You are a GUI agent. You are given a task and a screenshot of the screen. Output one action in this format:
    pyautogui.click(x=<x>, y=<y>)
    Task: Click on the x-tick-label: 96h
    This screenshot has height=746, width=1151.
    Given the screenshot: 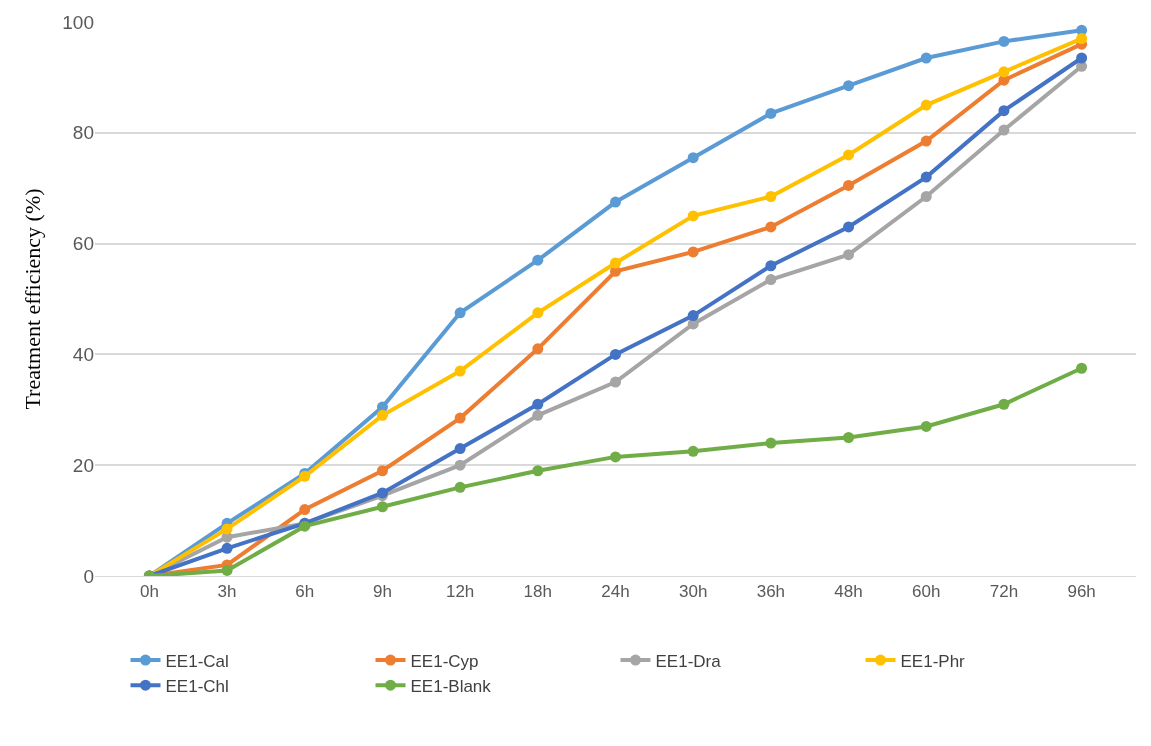 What is the action you would take?
    pyautogui.click(x=1081, y=592)
    